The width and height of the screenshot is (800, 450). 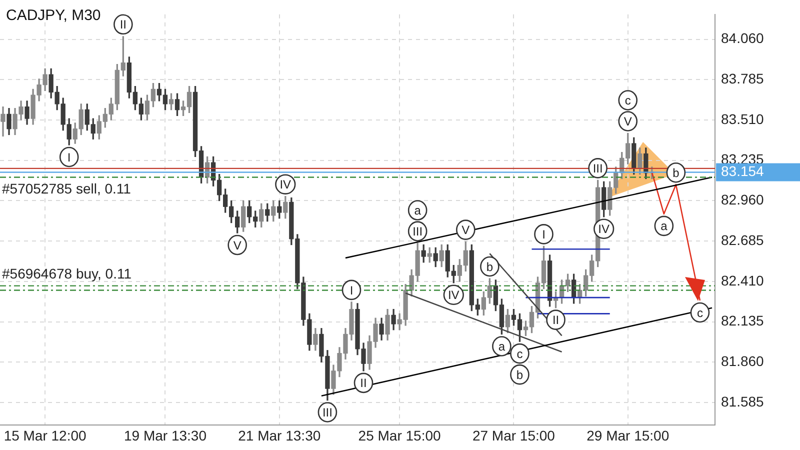 What do you see at coordinates (742, 38) in the screenshot?
I see `y-tick-label: 84.060` at bounding box center [742, 38].